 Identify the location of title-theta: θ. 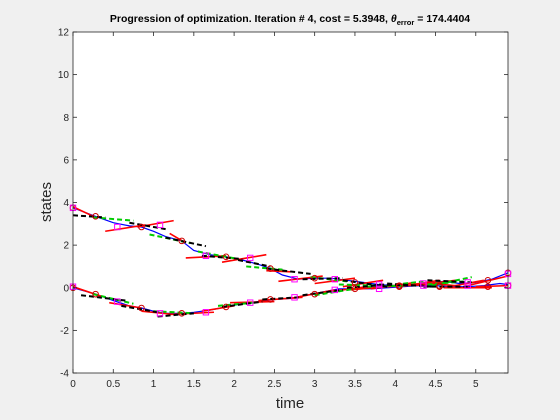
(394, 19).